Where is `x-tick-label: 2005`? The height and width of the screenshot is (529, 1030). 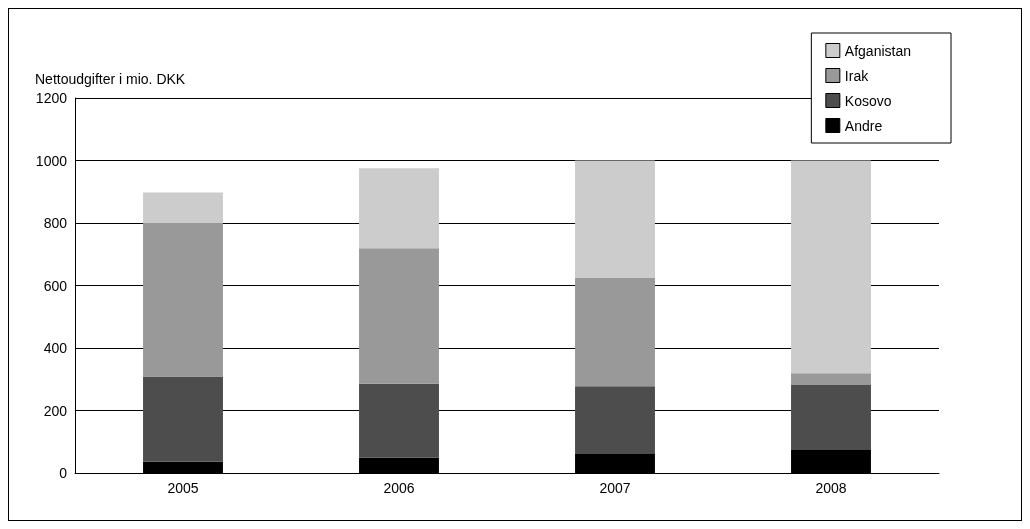
x-tick-label: 2005 is located at coordinates (183, 488).